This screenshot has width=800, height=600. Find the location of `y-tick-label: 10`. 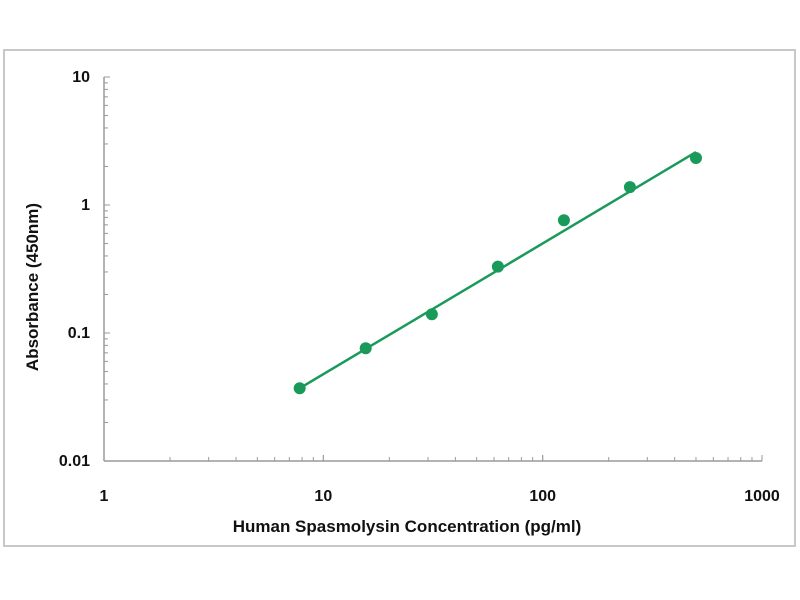

y-tick-label: 10 is located at coordinates (81, 77).